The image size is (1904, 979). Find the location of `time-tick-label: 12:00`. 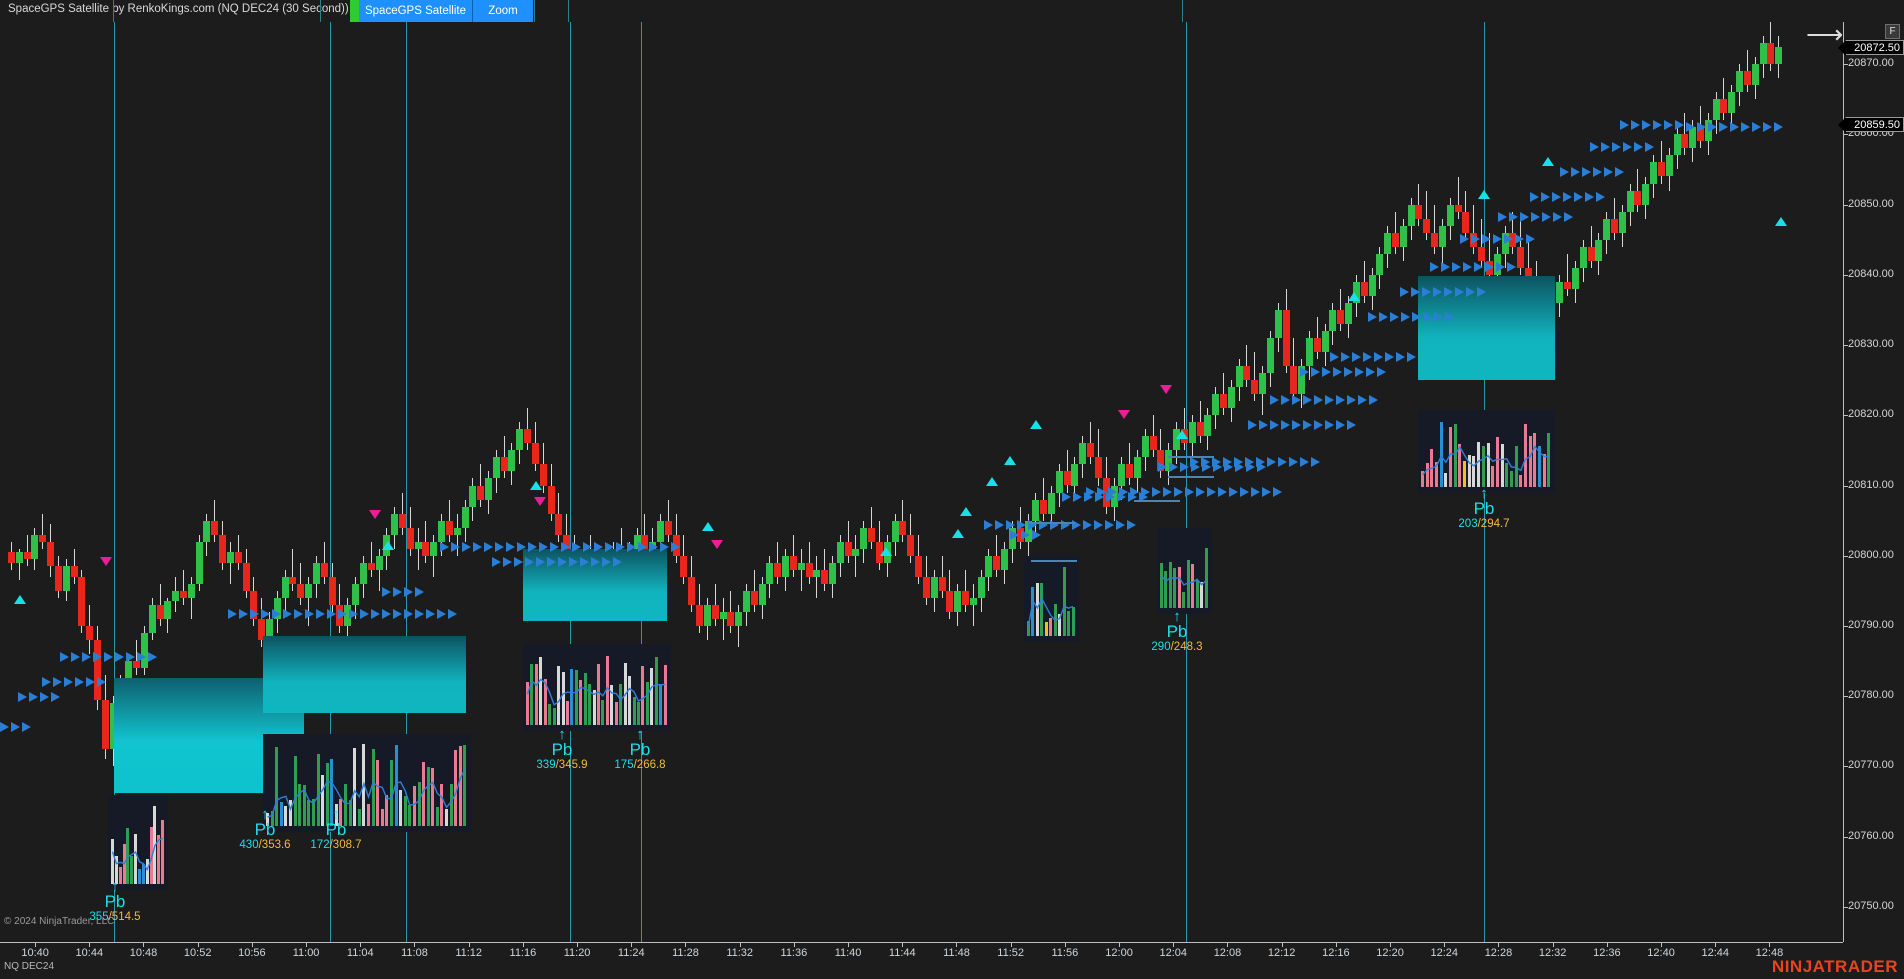

time-tick-label: 12:00 is located at coordinates (1119, 953).